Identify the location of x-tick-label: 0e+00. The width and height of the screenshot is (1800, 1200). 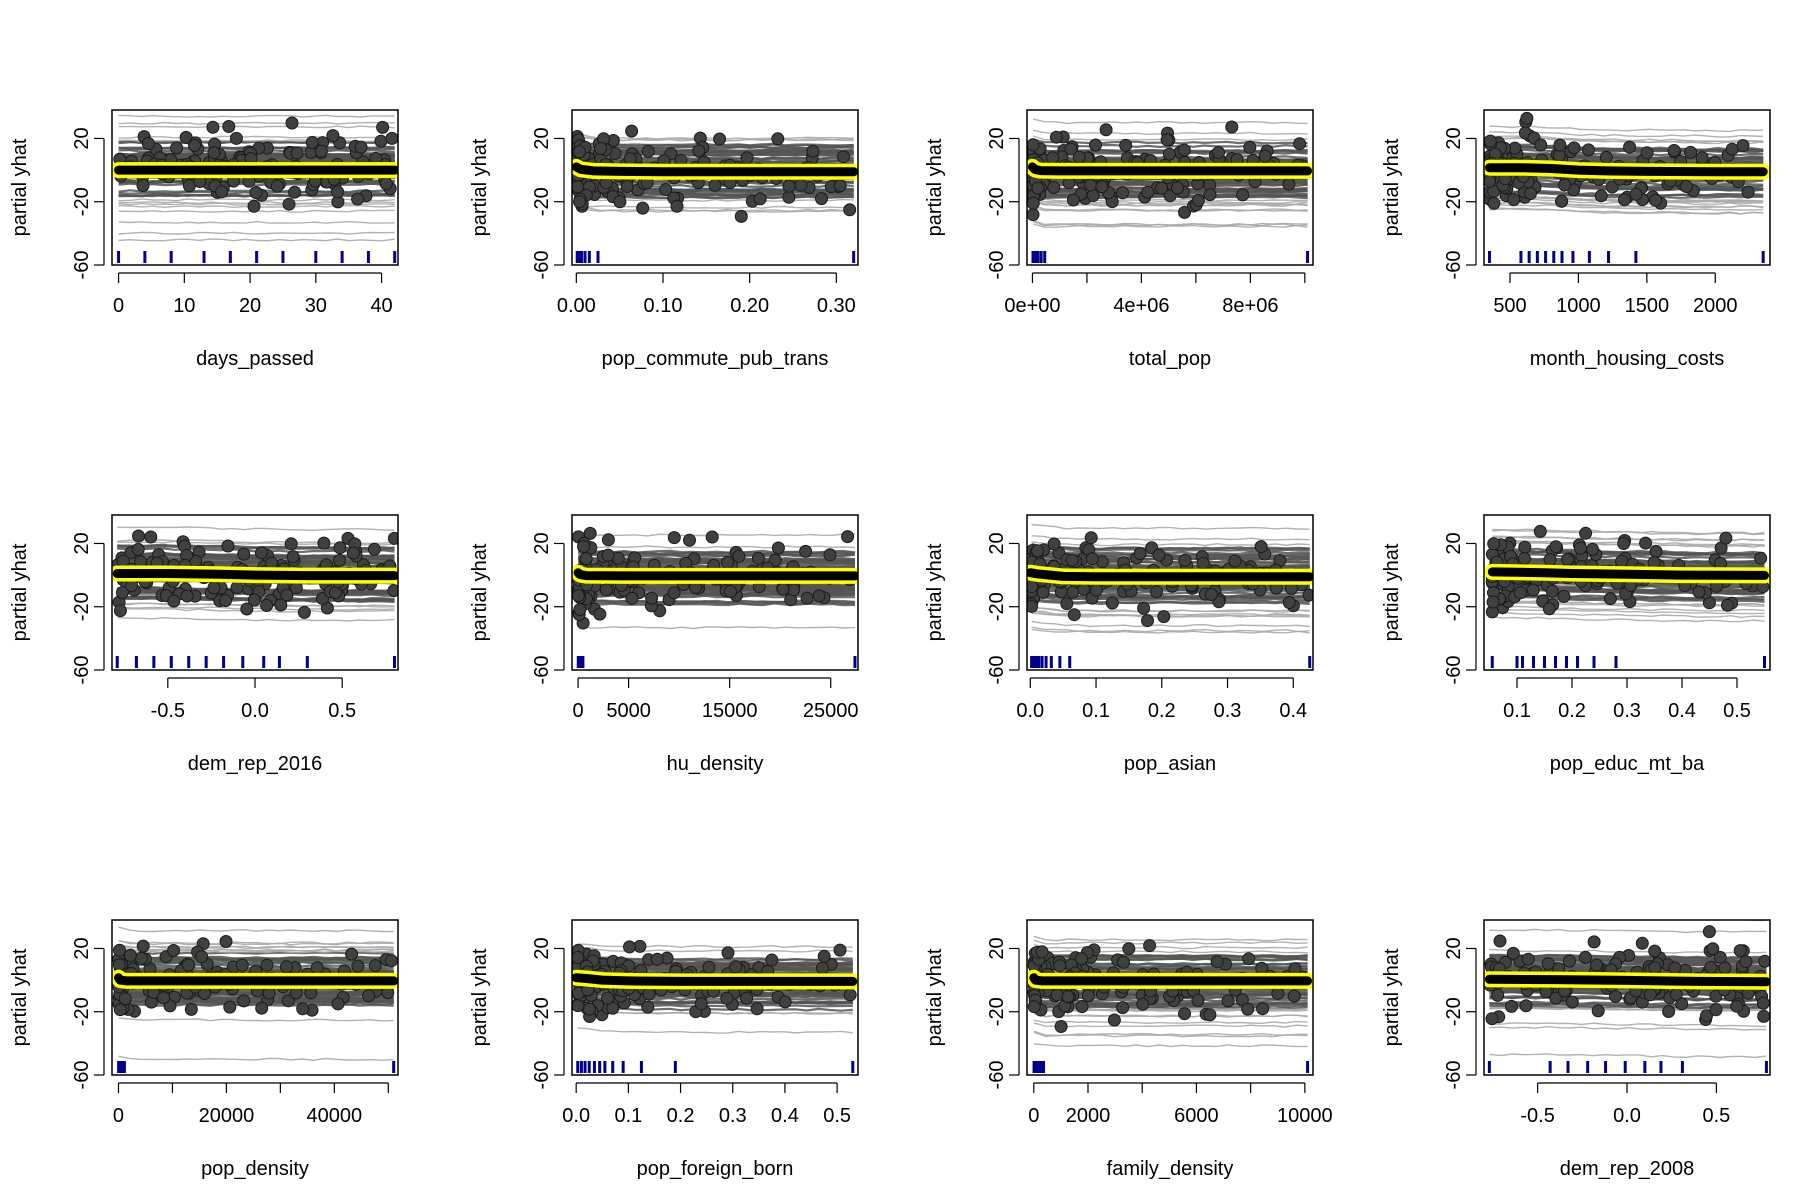
(1032, 306).